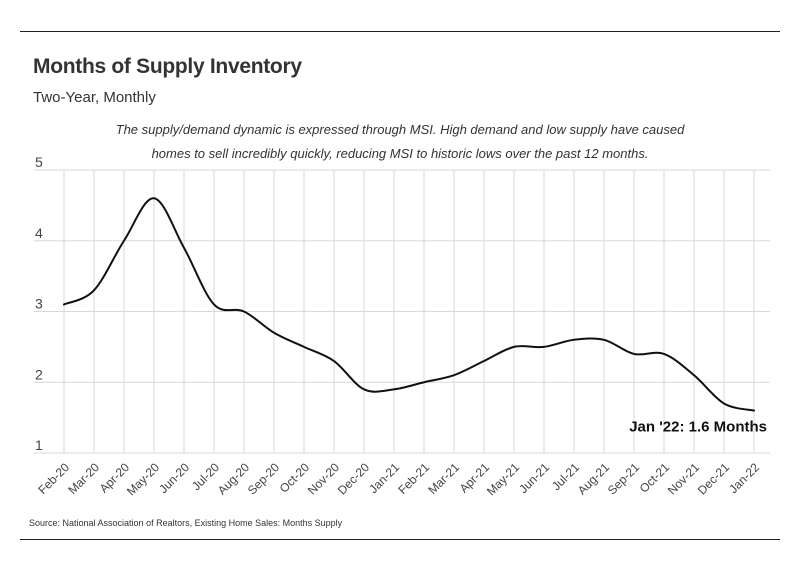  Describe the element at coordinates (503, 479) in the screenshot. I see `x-tick-label: May-21` at that location.